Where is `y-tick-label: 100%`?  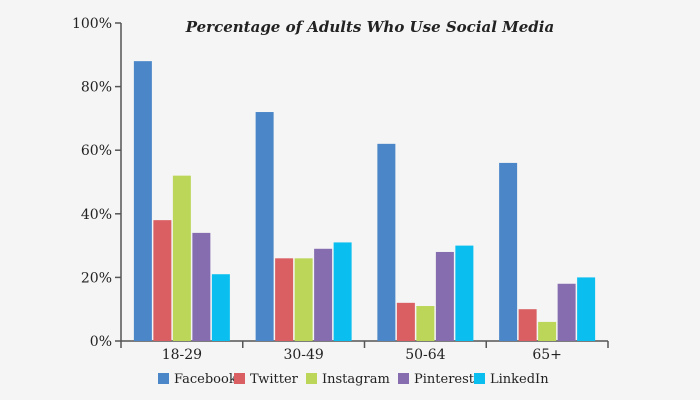 y-tick-label: 100% is located at coordinates (92, 24).